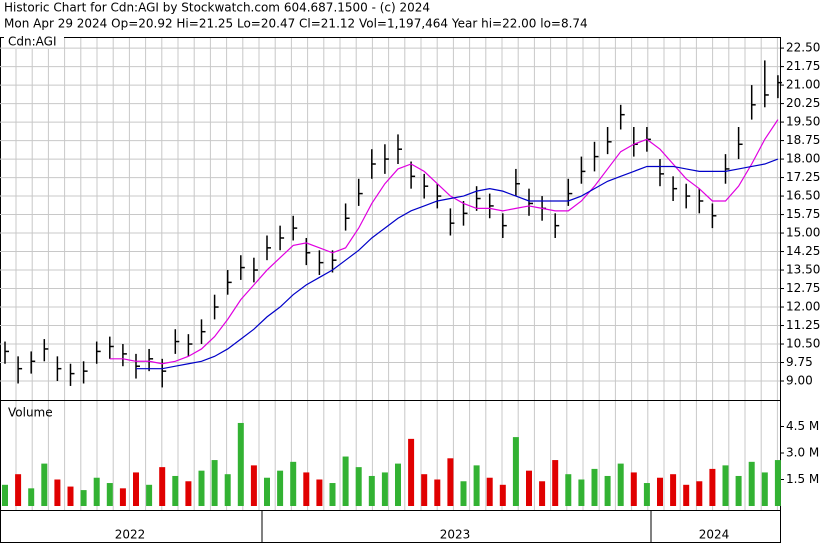 The image size is (830, 543). I want to click on y-tick-label: 21.00, so click(803, 85).